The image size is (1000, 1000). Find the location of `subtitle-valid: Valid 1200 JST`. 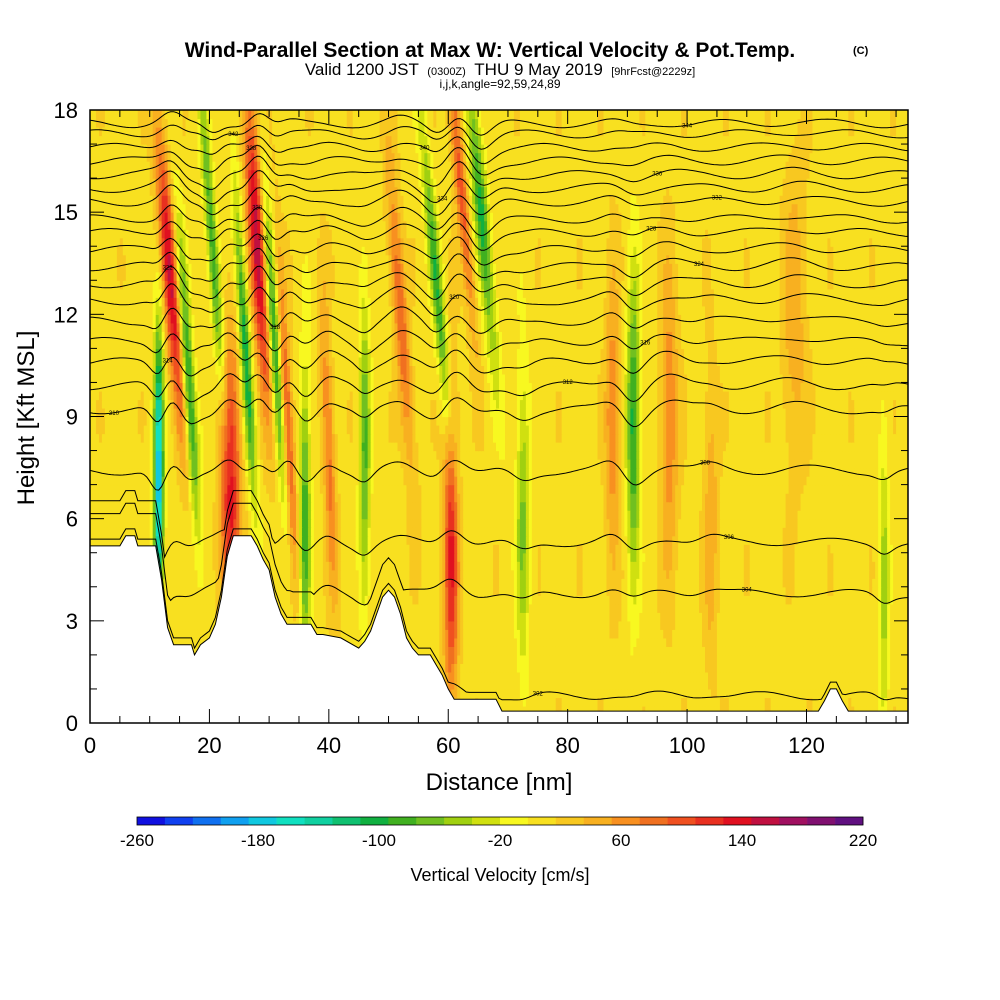

subtitle-valid: Valid 1200 JST is located at coordinates (362, 69).